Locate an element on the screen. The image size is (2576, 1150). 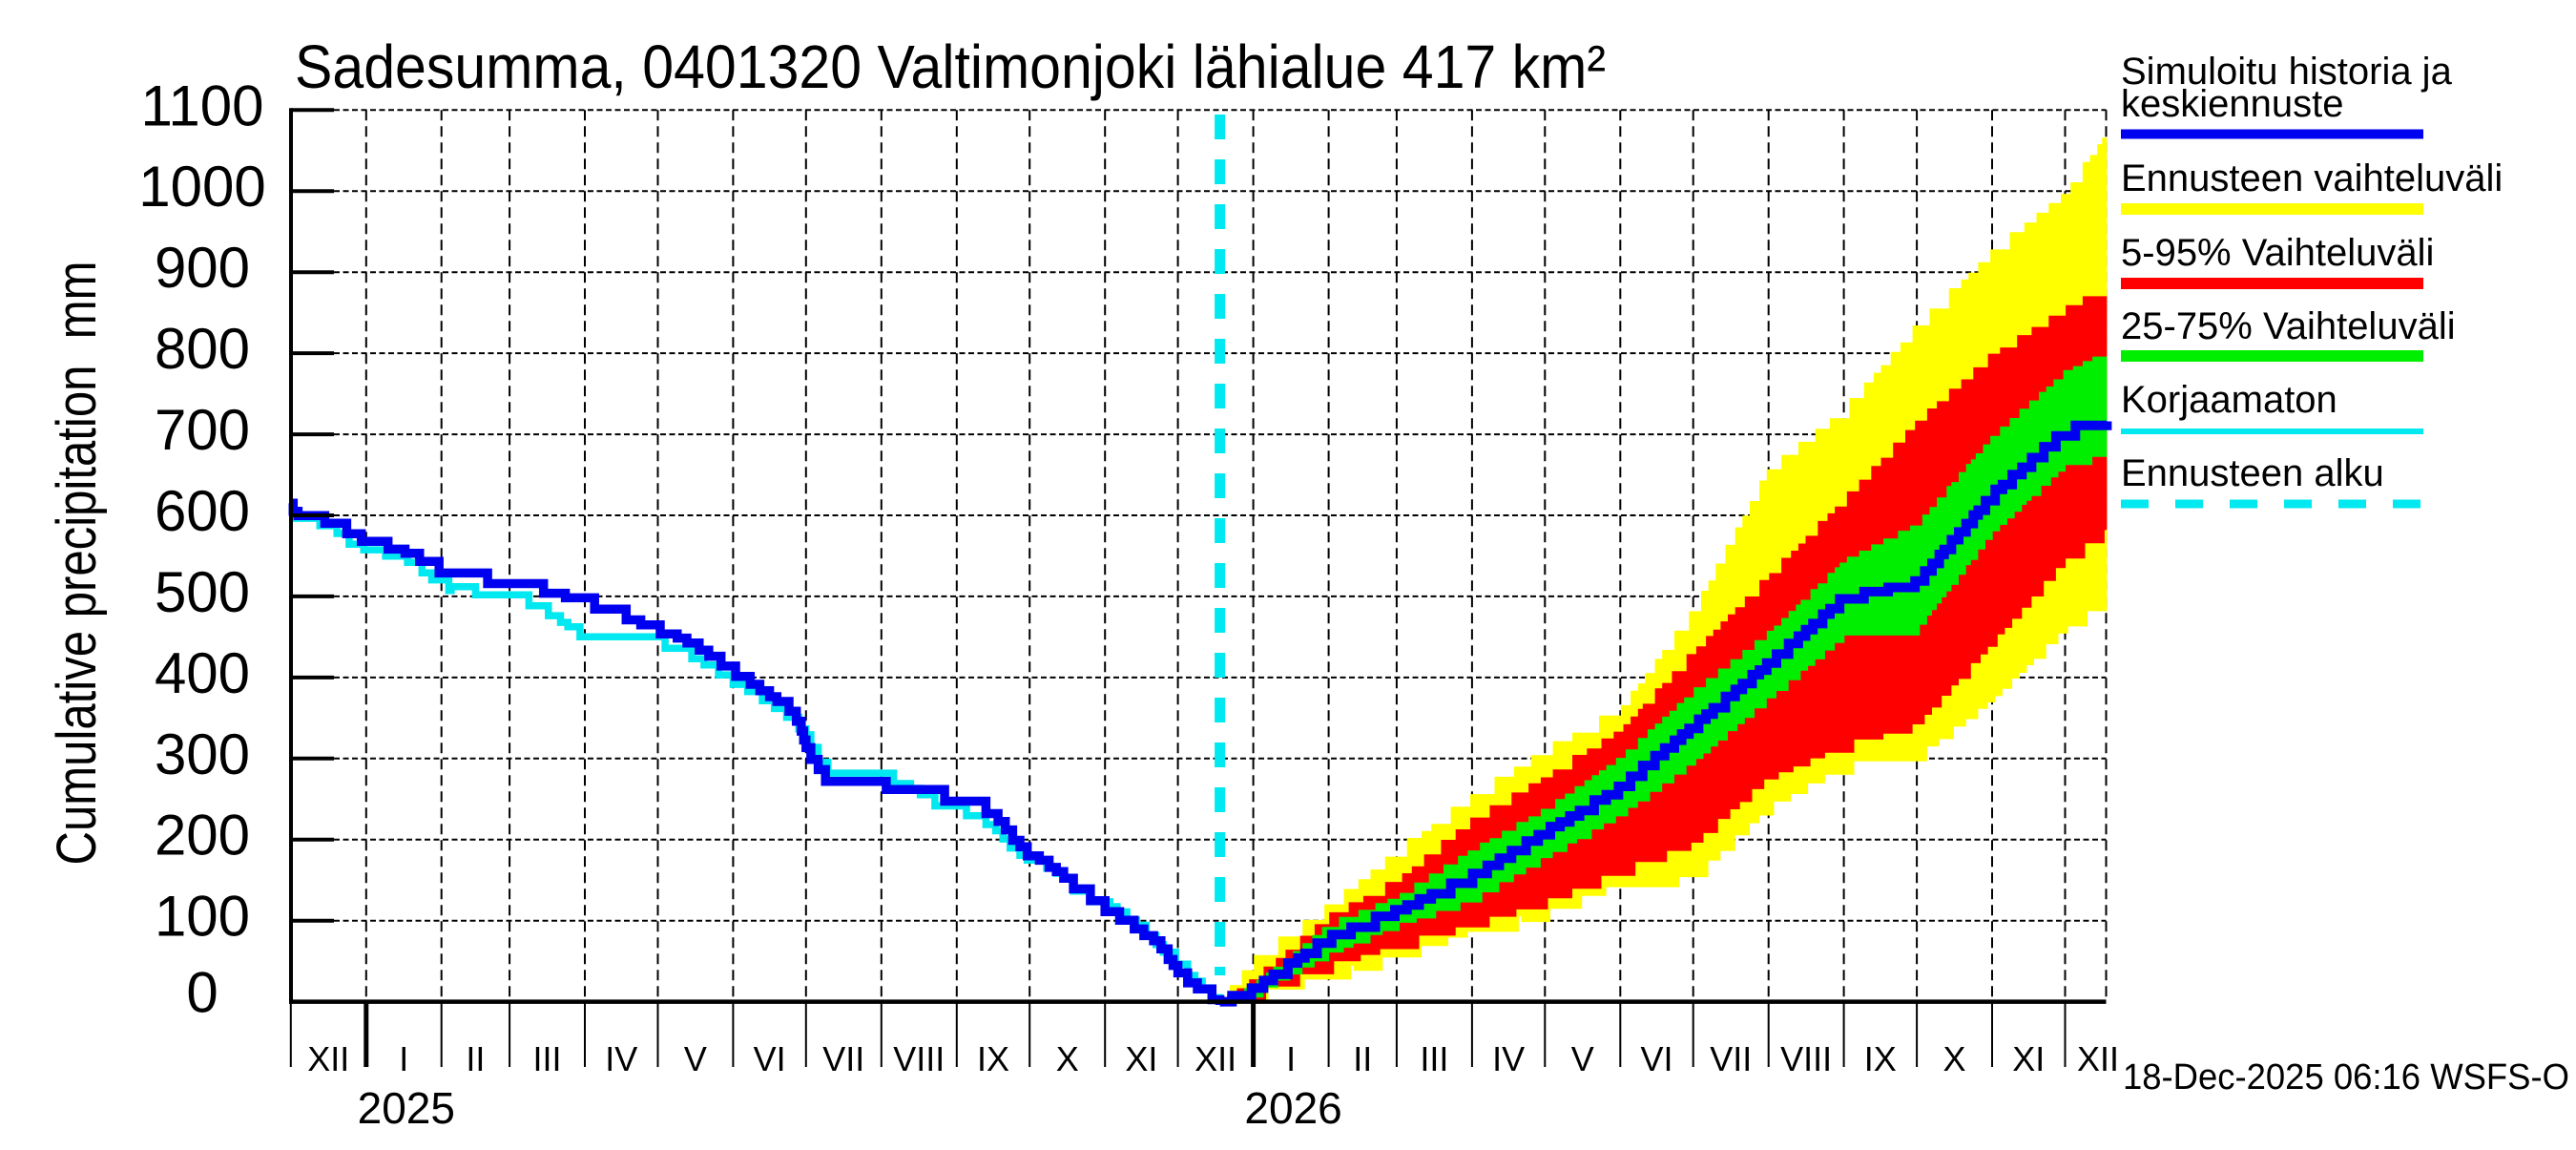
svg-text: keskiennuste is located at coordinates (2232, 104).